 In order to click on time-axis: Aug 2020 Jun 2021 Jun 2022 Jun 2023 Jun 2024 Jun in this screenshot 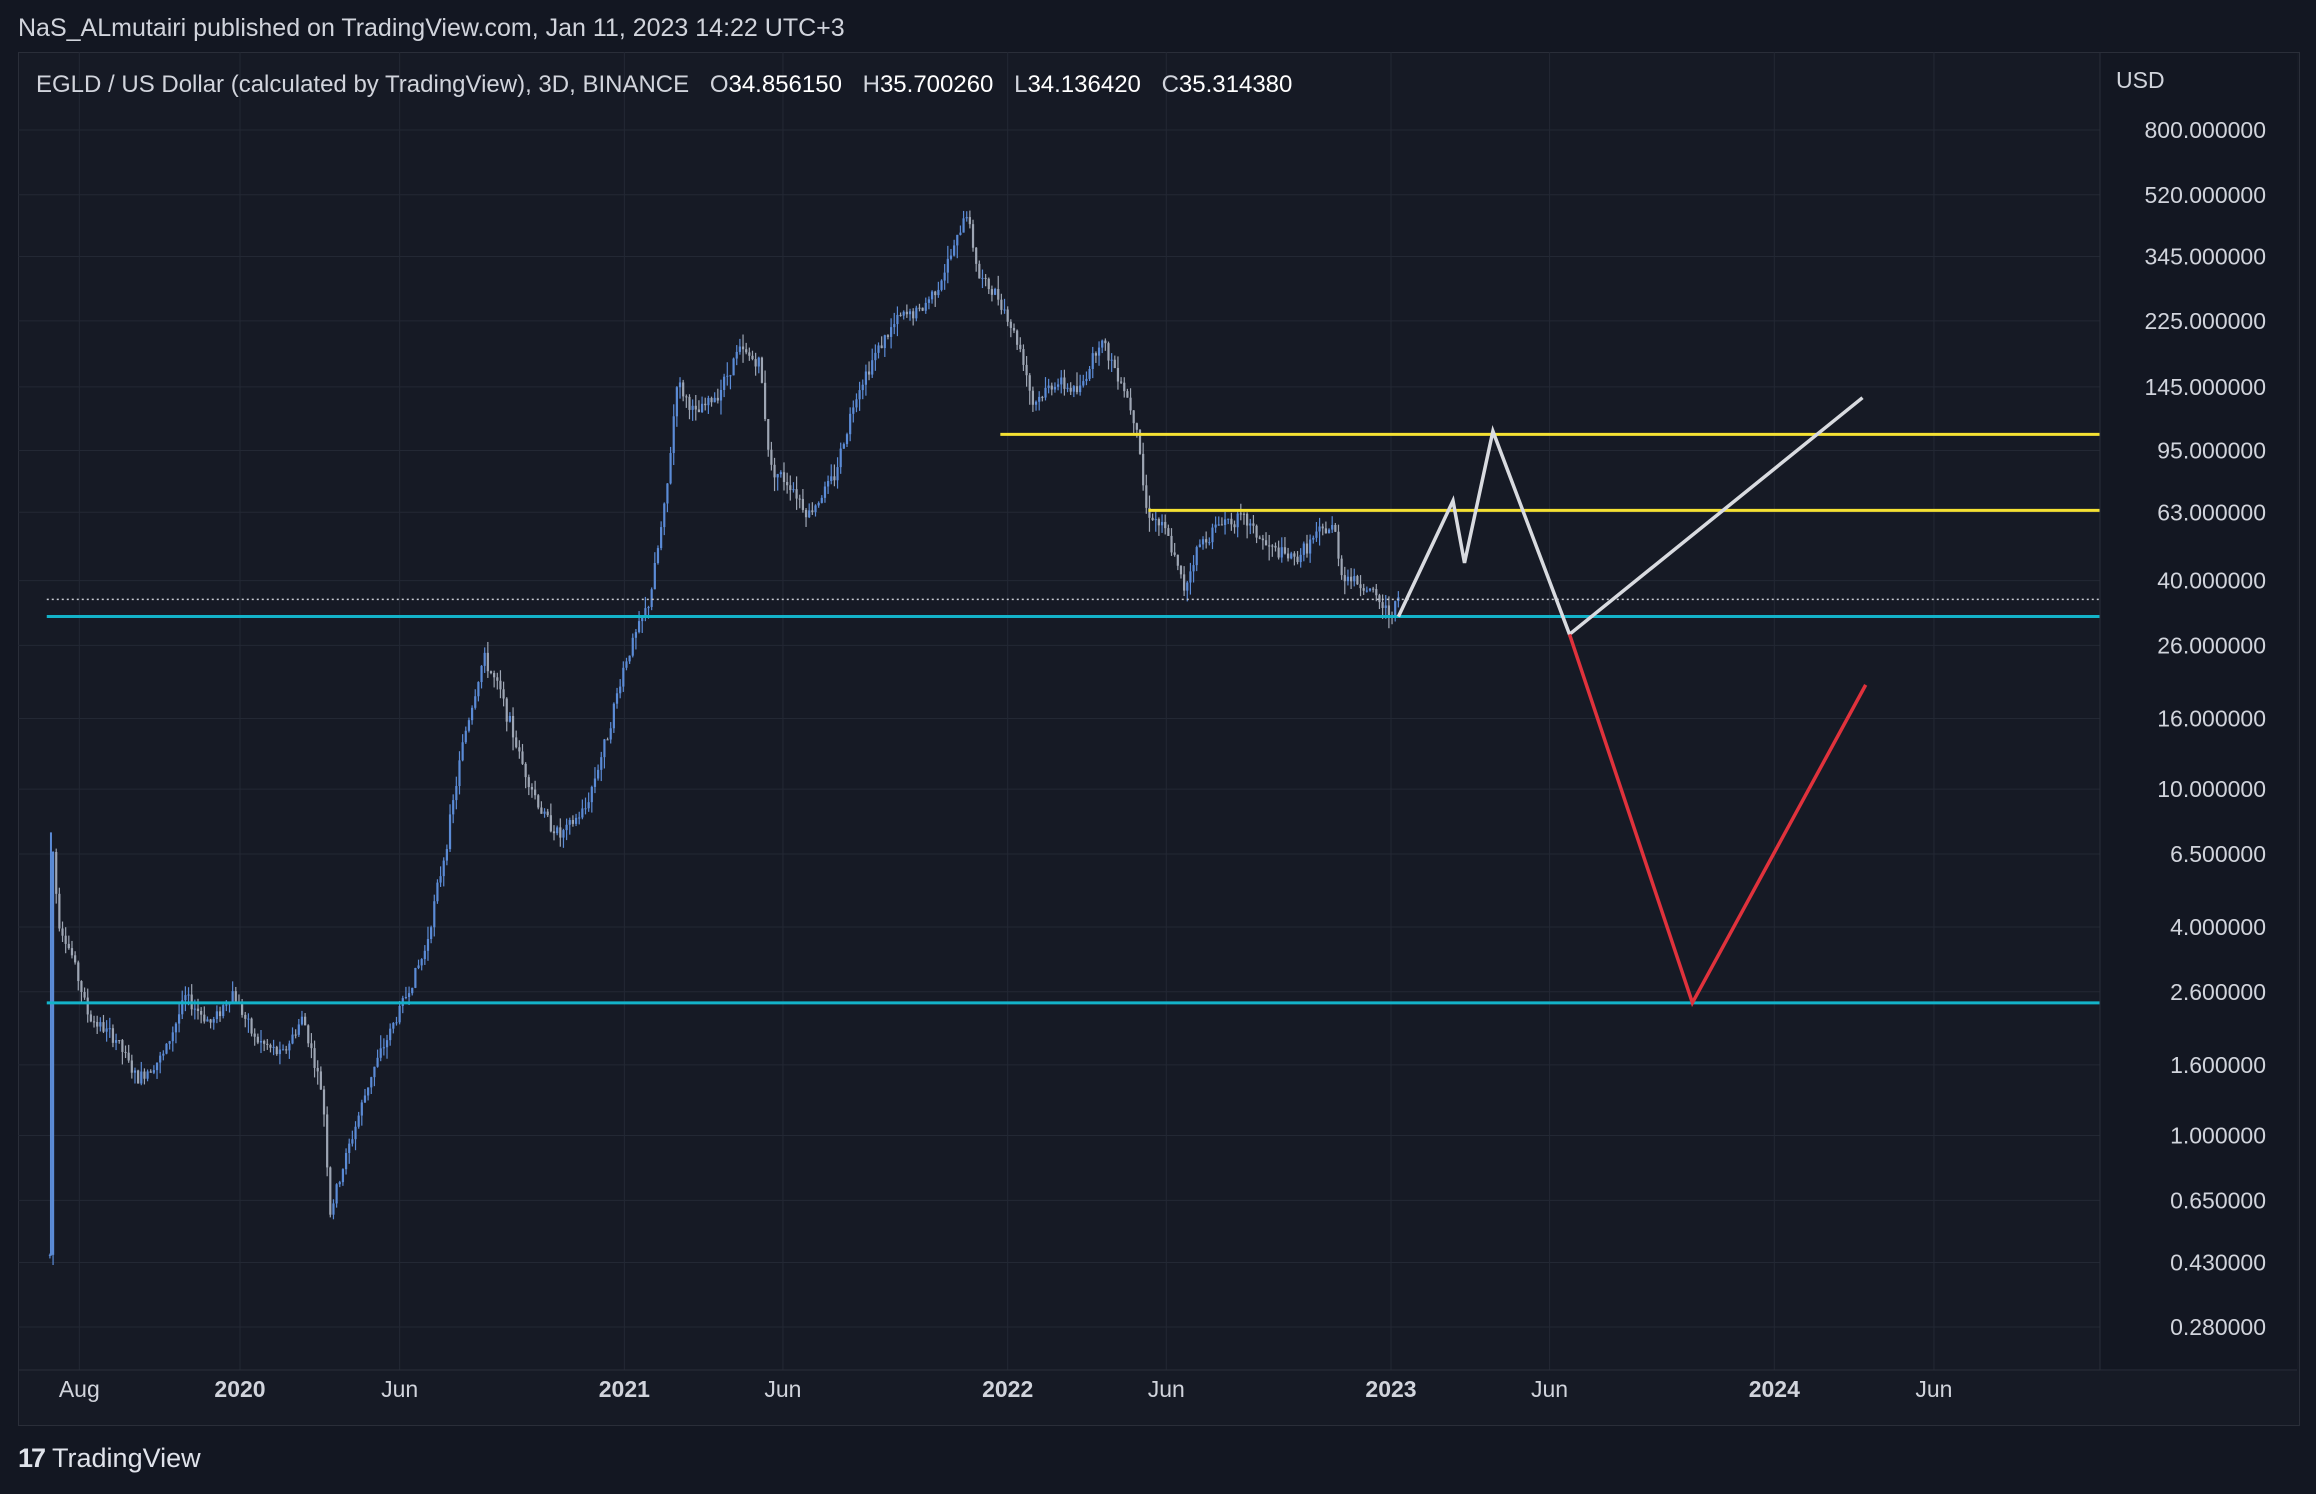, I will do `click(1157, 1385)`.